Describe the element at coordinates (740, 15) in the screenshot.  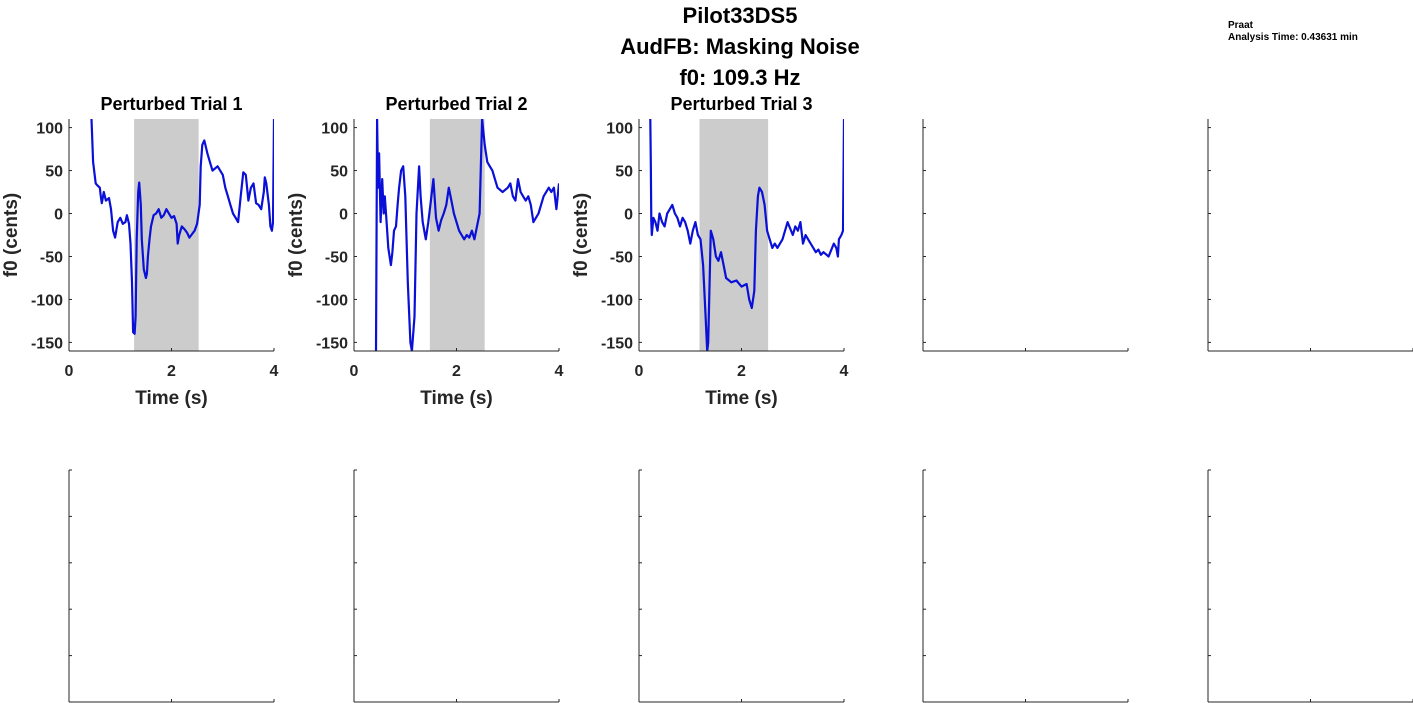
I see `figure-title-line-1: Pilot33DS5` at that location.